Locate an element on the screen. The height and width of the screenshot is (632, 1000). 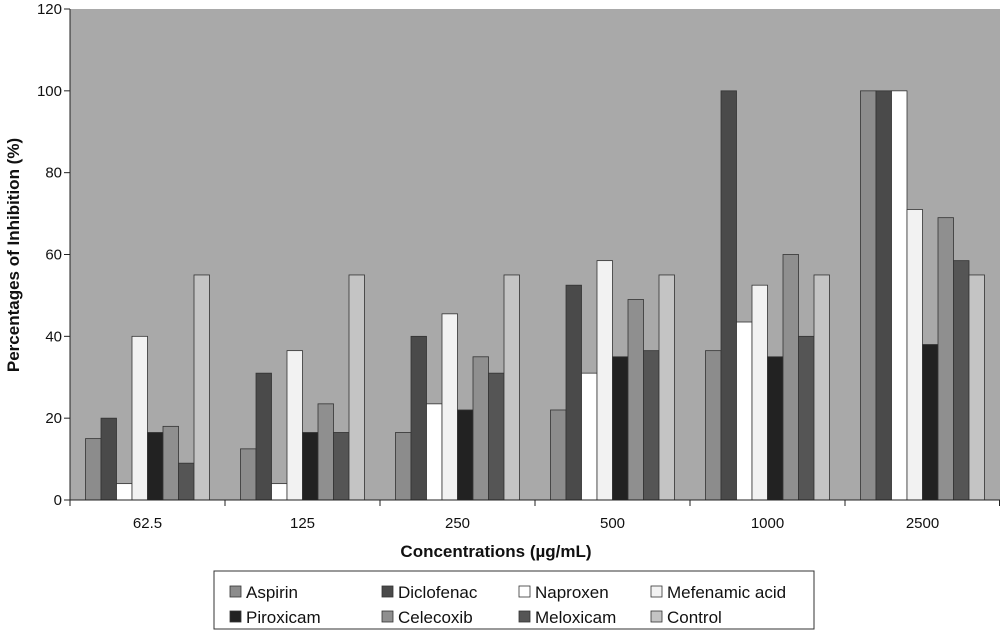
legend-label: Celecoxib is located at coordinates (435, 617).